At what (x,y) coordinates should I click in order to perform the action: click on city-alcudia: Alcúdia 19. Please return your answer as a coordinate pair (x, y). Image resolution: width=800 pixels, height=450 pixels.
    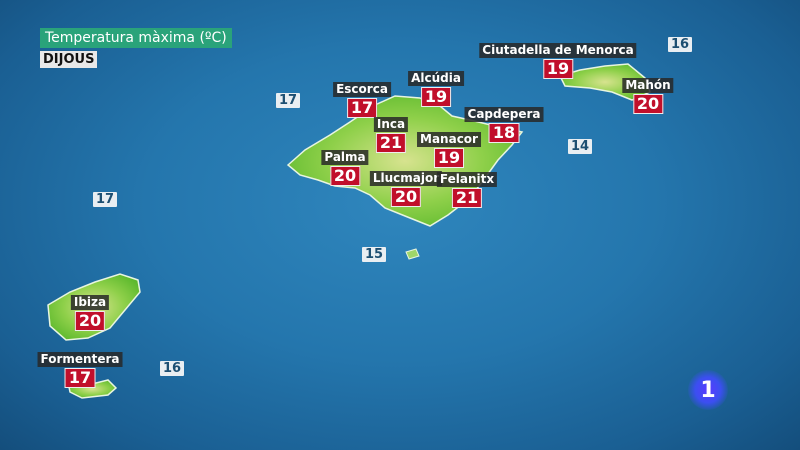
    Looking at the image, I should click on (436, 89).